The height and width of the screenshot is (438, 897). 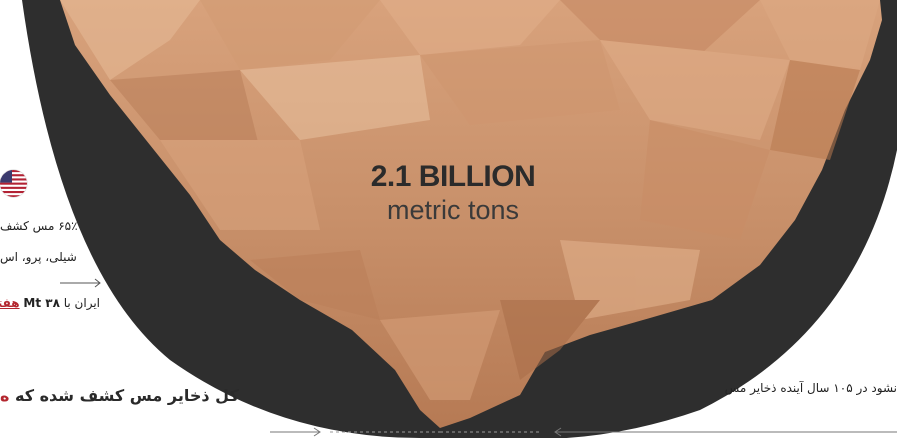 I want to click on note-line-3-value: ۳۸ Mt, so click(x=41, y=303).